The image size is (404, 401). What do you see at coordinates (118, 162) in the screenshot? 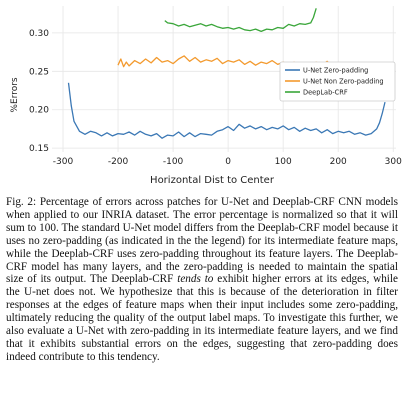
I see `x-tick-label: -200` at bounding box center [118, 162].